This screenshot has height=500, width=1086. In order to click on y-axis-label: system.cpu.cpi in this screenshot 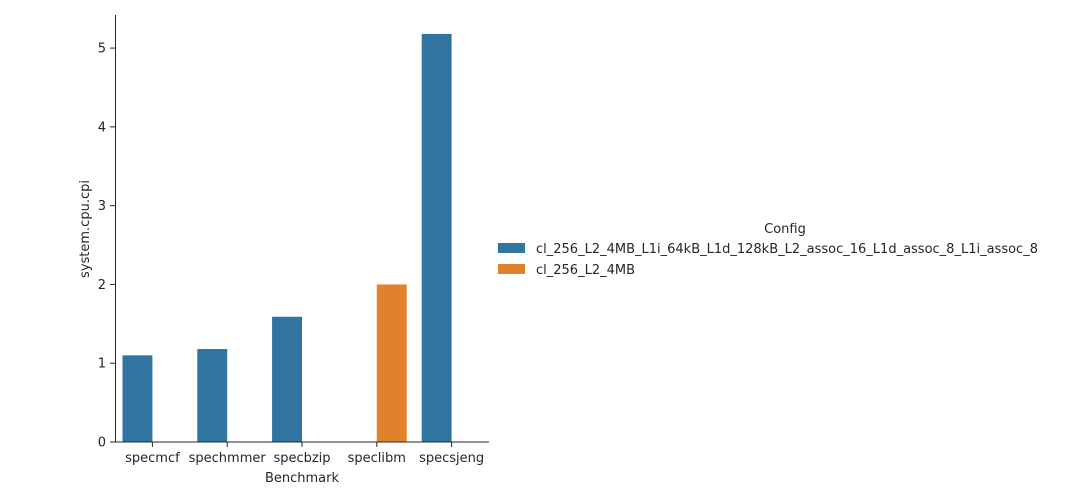, I will do `click(85, 229)`.